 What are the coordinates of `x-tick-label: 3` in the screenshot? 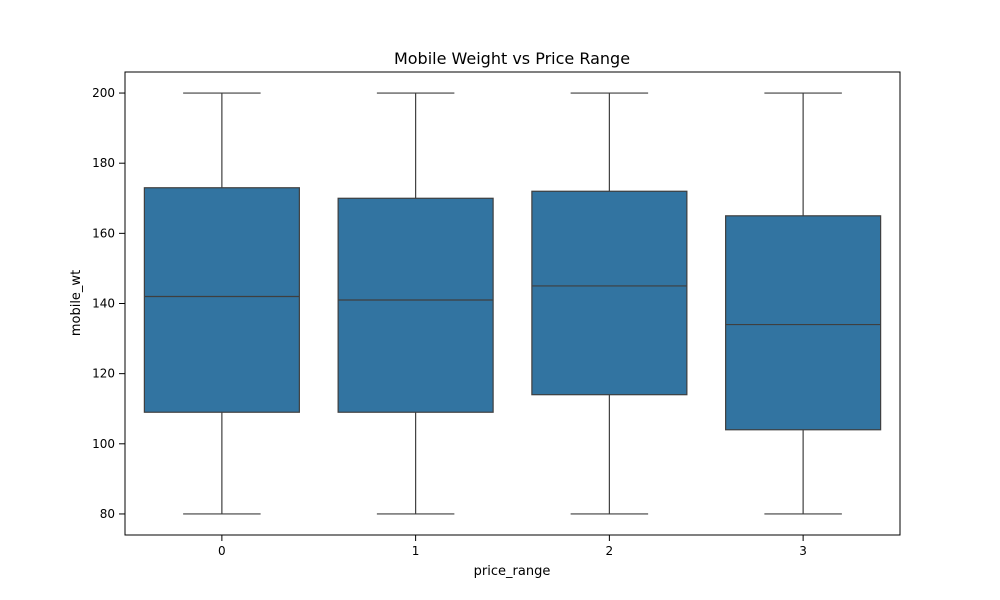 It's located at (803, 551).